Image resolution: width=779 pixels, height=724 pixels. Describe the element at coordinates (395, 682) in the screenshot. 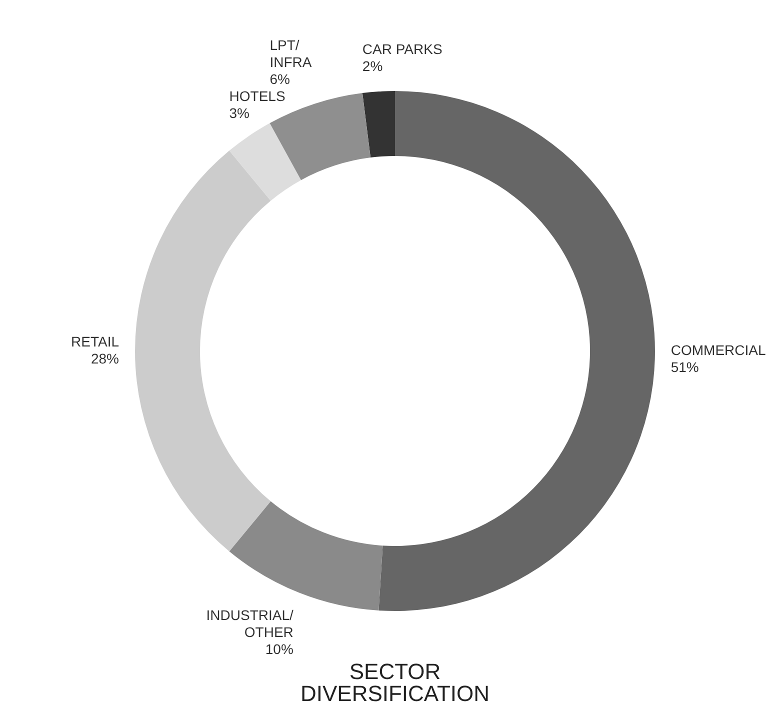

I see `text: SECTOR DIVERSIFICATION` at that location.